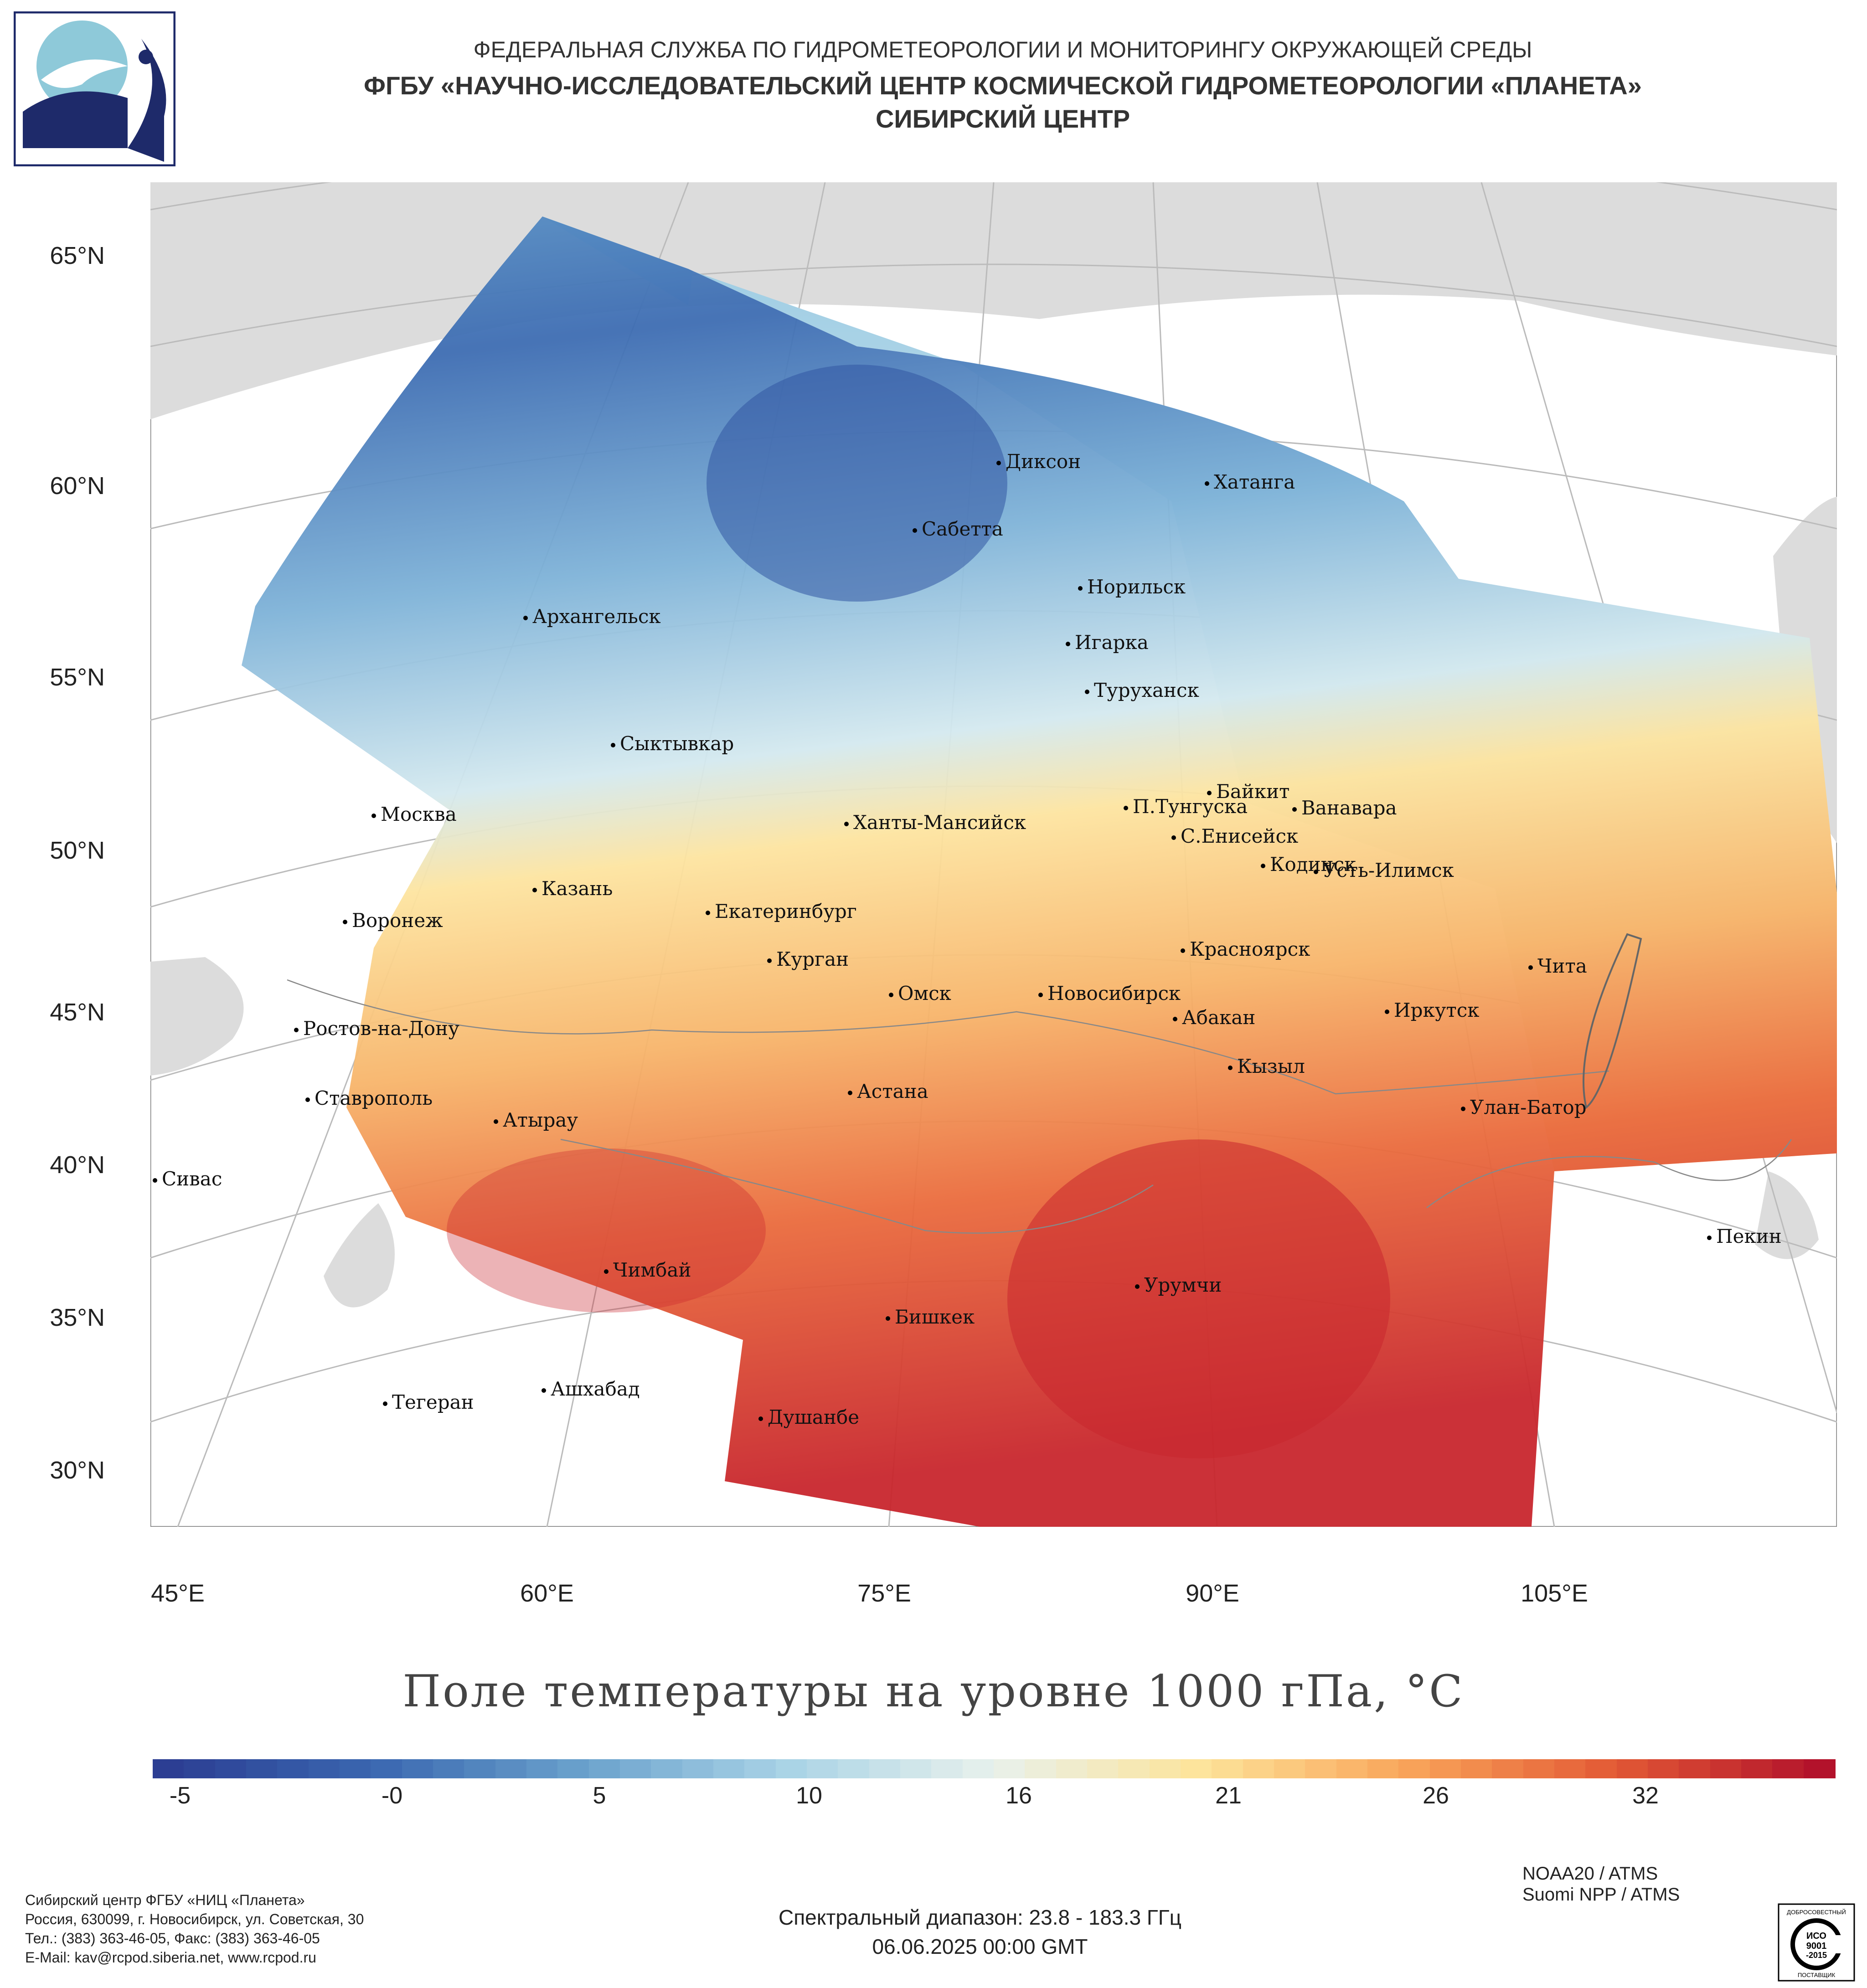 This screenshot has height=1988, width=1867. Describe the element at coordinates (1557, 966) in the screenshot. I see `city-chita: Чита` at that location.